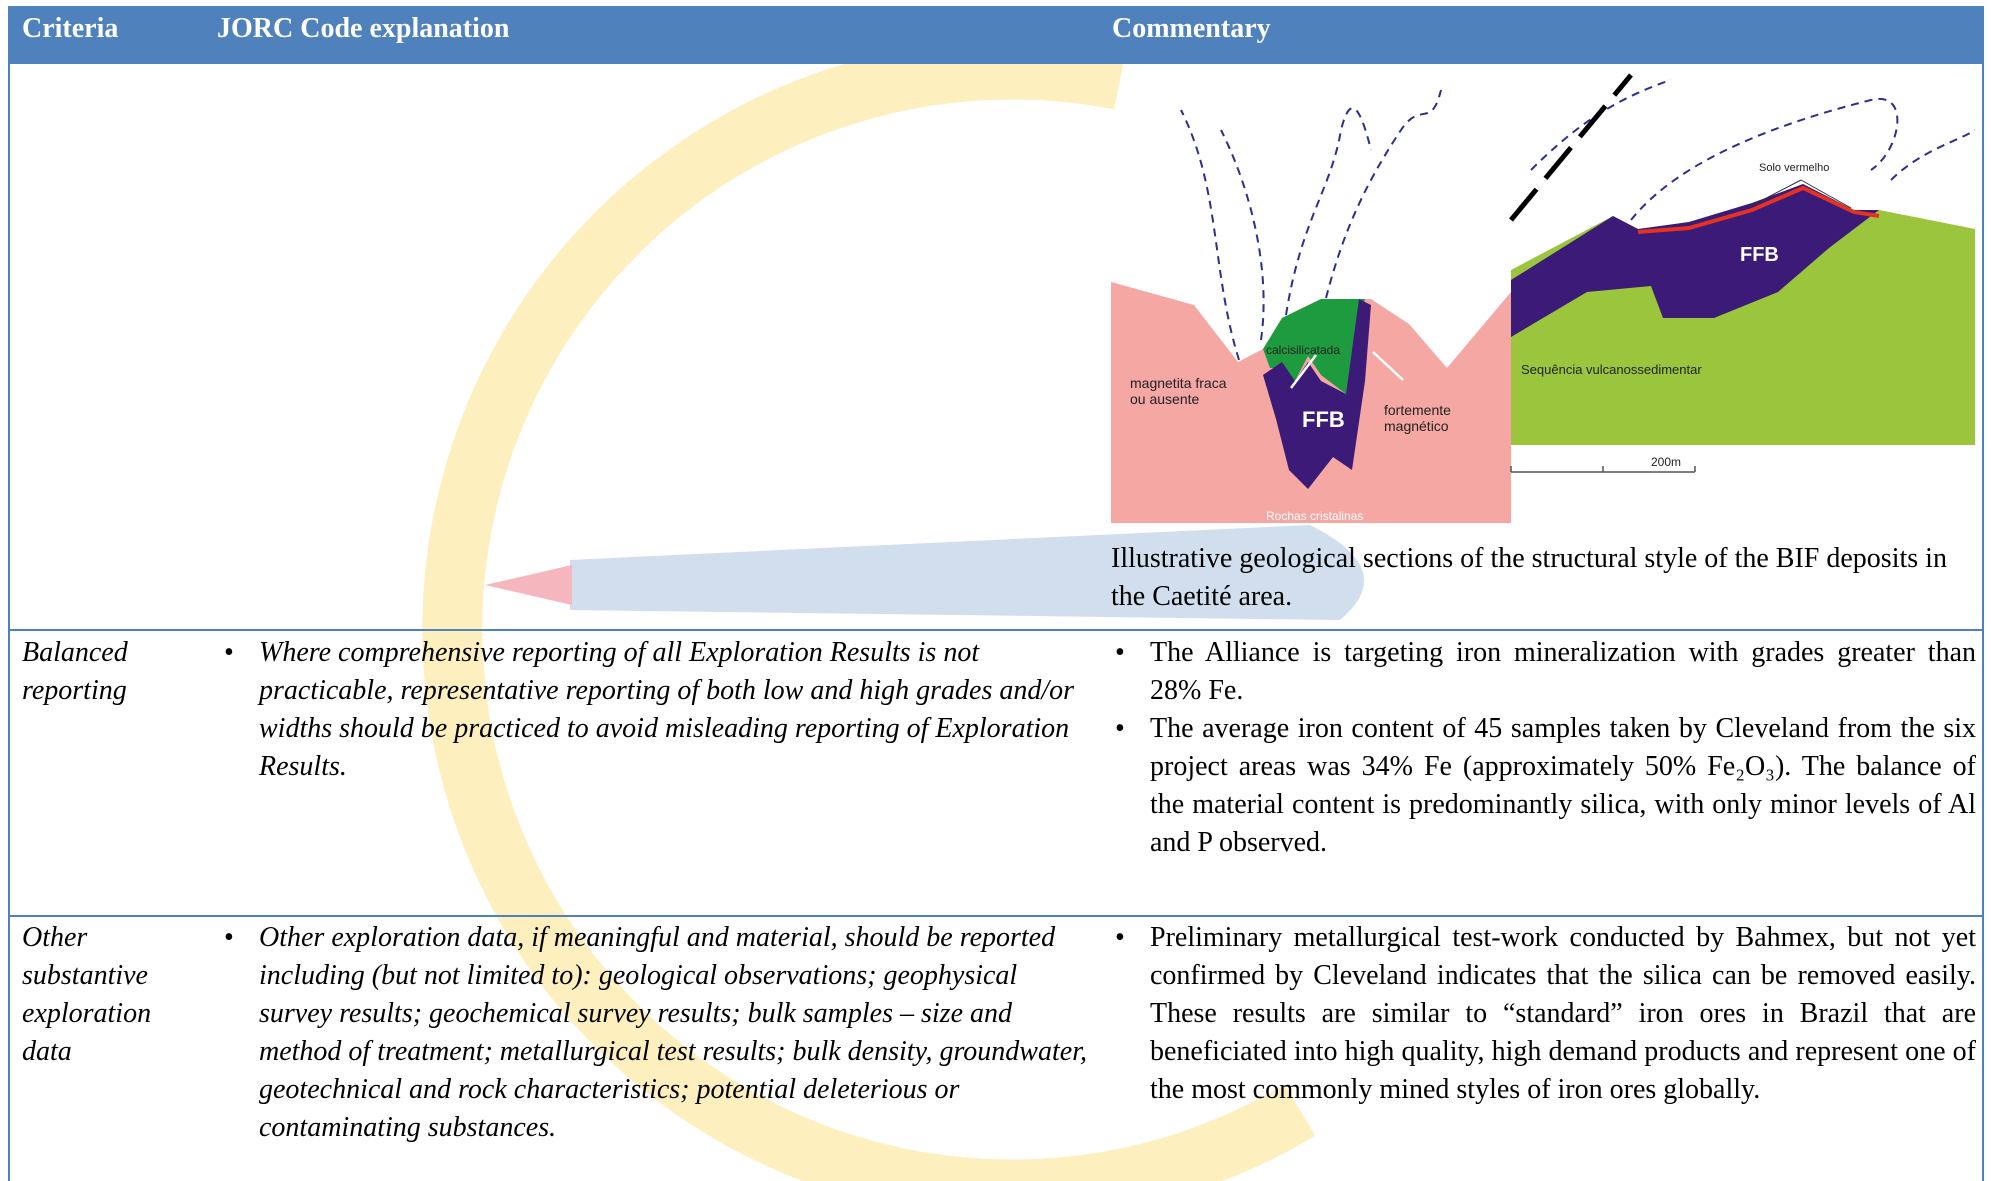 Image resolution: width=1991 pixels, height=1181 pixels. What do you see at coordinates (1417, 418) in the screenshot?
I see `figure-label: fortemente magnético` at bounding box center [1417, 418].